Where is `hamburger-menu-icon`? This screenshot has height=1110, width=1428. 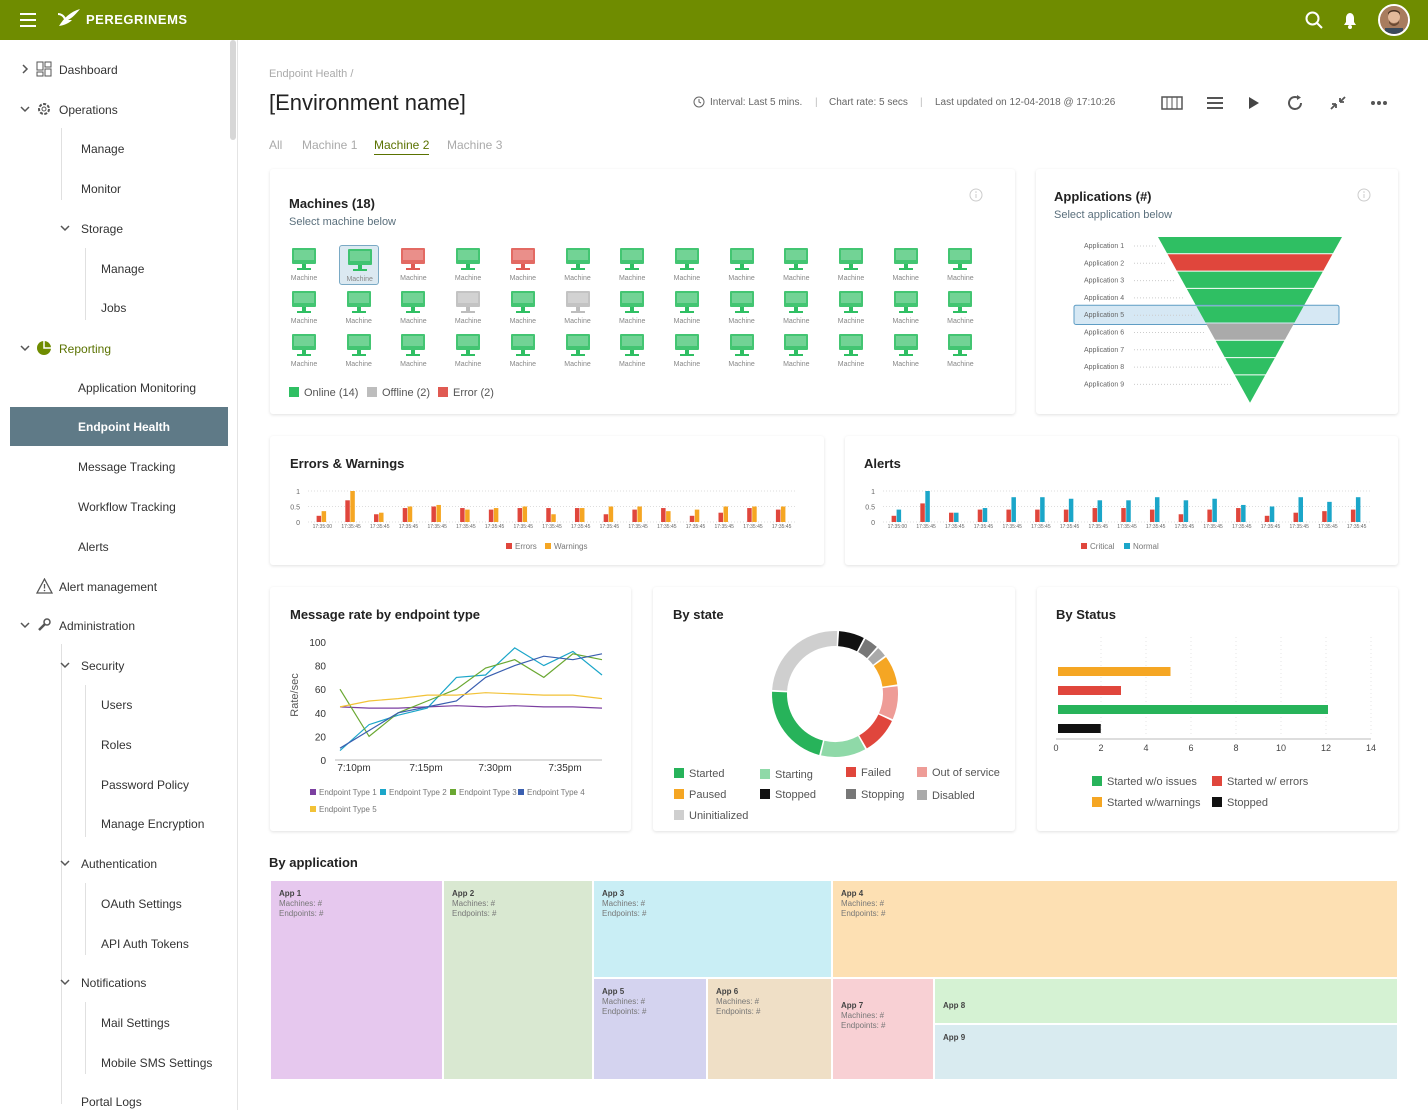
hamburger-menu-icon is located at coordinates (28, 20).